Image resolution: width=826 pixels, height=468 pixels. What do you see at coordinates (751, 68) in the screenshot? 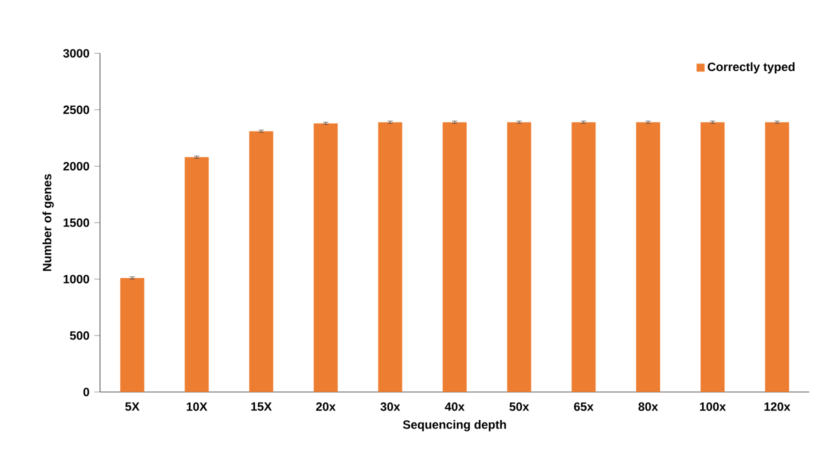
I see `legend-label: Correctly typed` at bounding box center [751, 68].